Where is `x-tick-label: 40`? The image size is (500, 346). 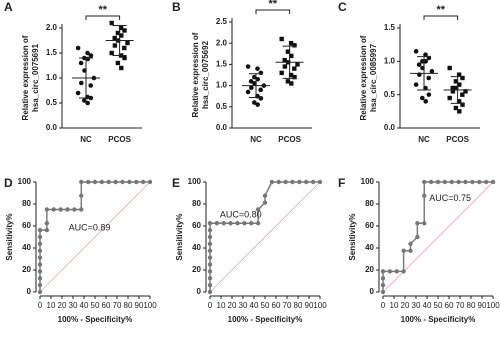 x-tick-label: 40 is located at coordinates (427, 305).